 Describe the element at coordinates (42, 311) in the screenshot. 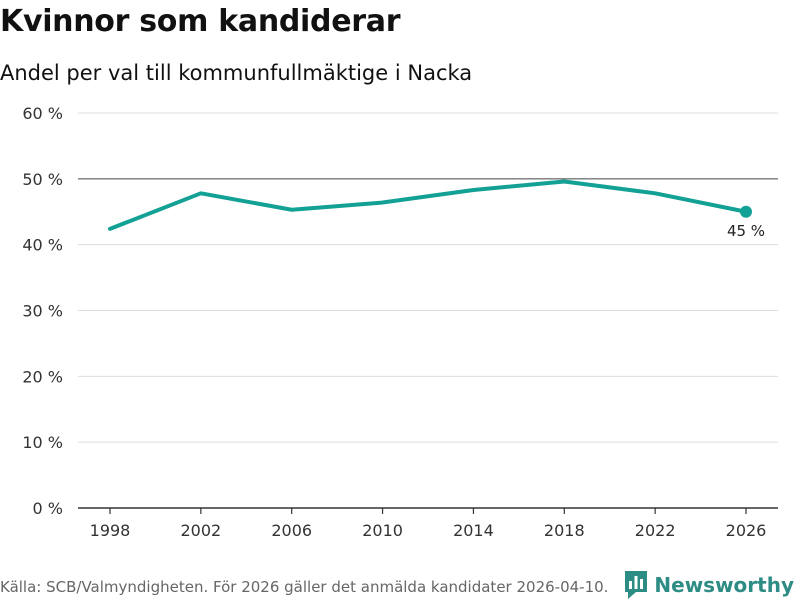

I see `y-tick-label: 30 %` at that location.